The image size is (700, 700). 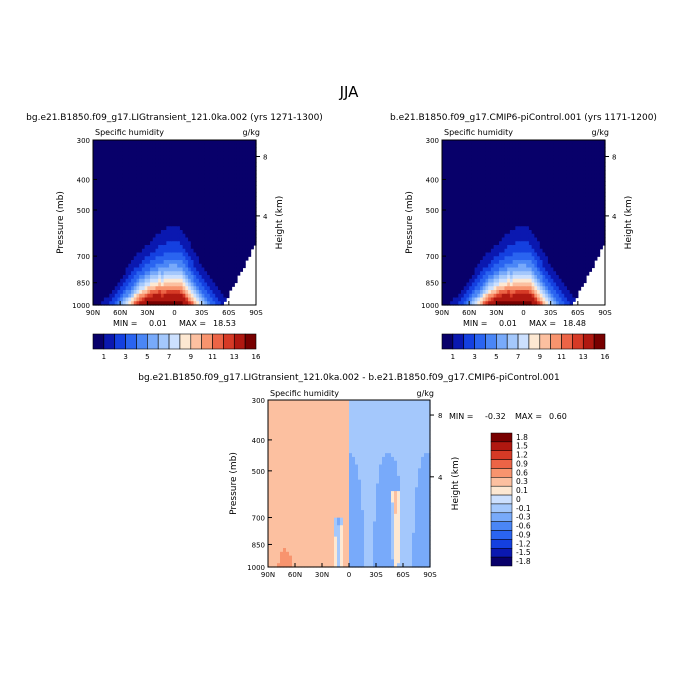 I want to click on left-ytick-label: 850, so click(x=83, y=284).